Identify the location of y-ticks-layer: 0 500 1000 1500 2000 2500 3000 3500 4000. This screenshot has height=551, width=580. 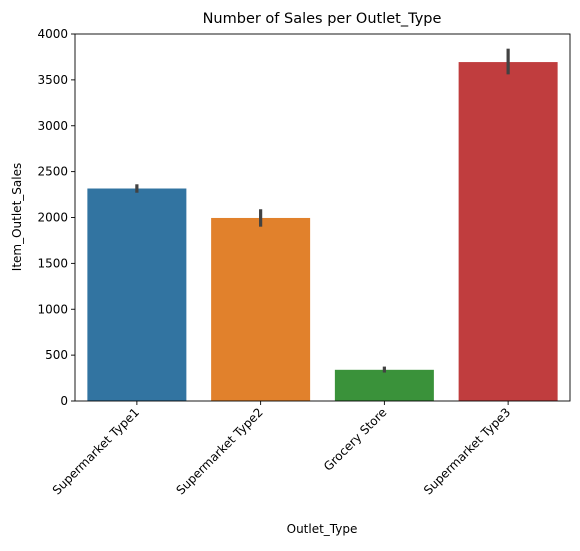
(56, 217).